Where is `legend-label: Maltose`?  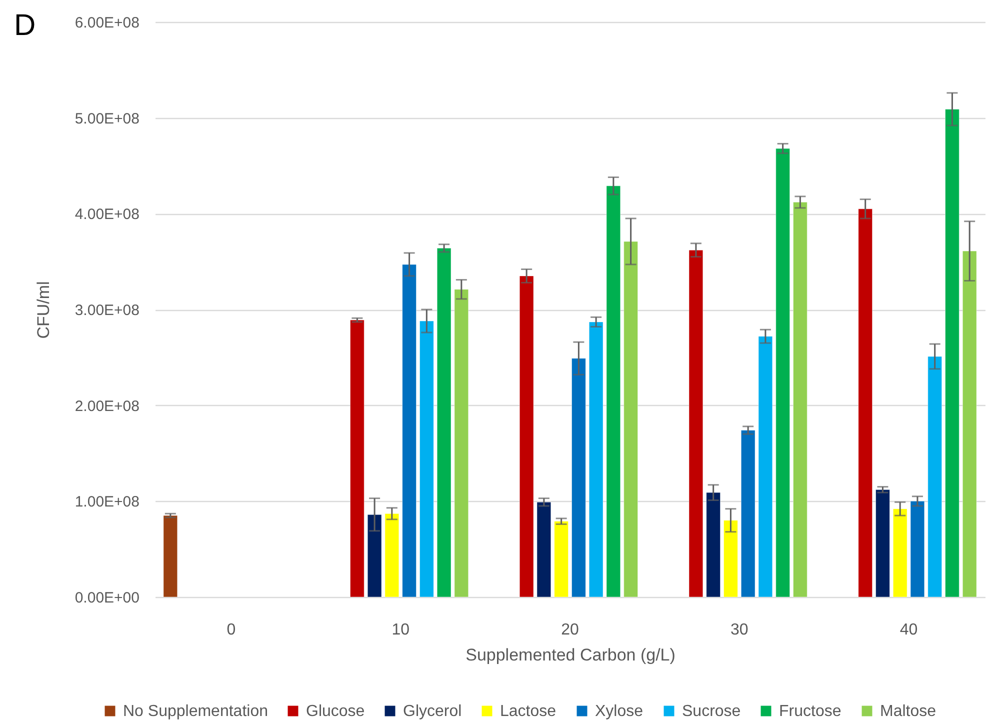 legend-label: Maltose is located at coordinates (908, 711).